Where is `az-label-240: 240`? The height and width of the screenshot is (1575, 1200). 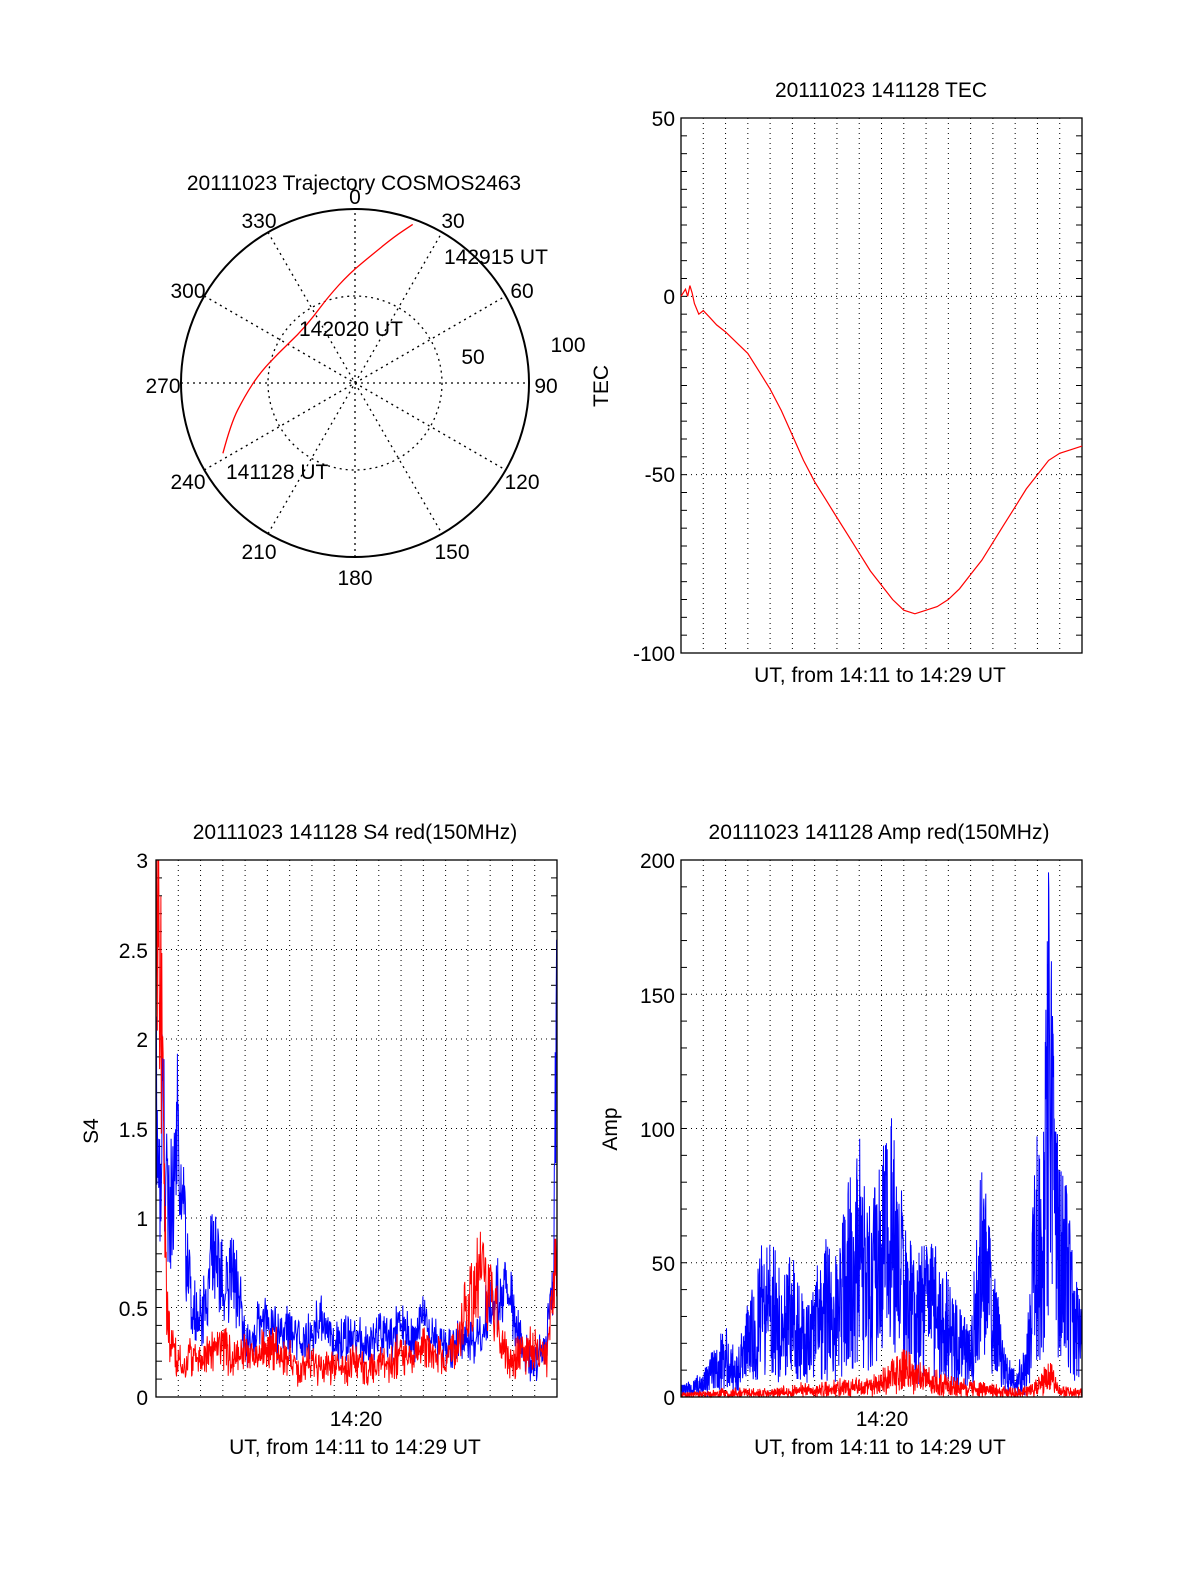 az-label-240: 240 is located at coordinates (187, 482).